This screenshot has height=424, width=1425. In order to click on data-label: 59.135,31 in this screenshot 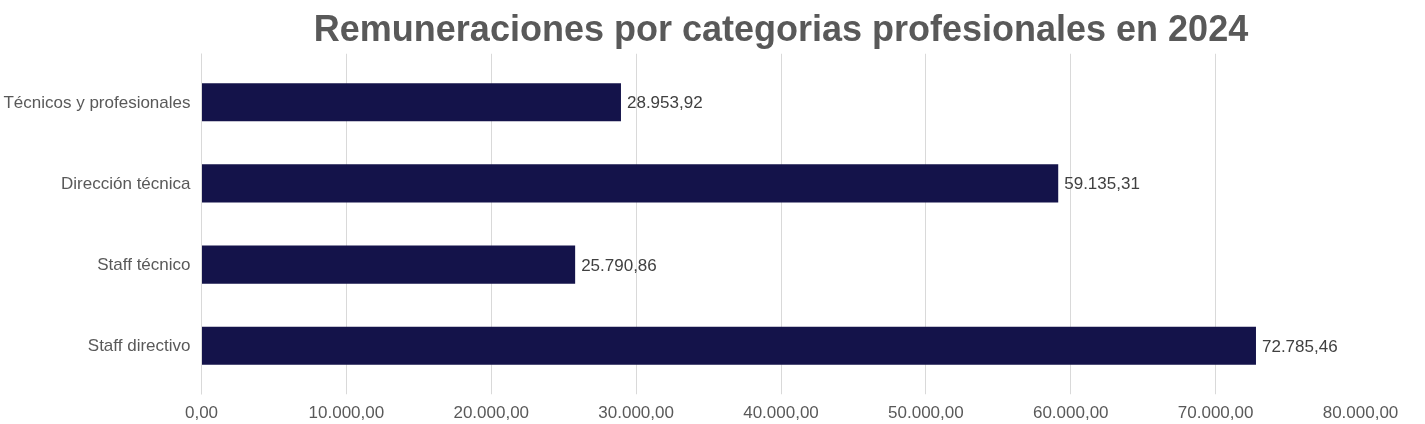, I will do `click(1102, 184)`.